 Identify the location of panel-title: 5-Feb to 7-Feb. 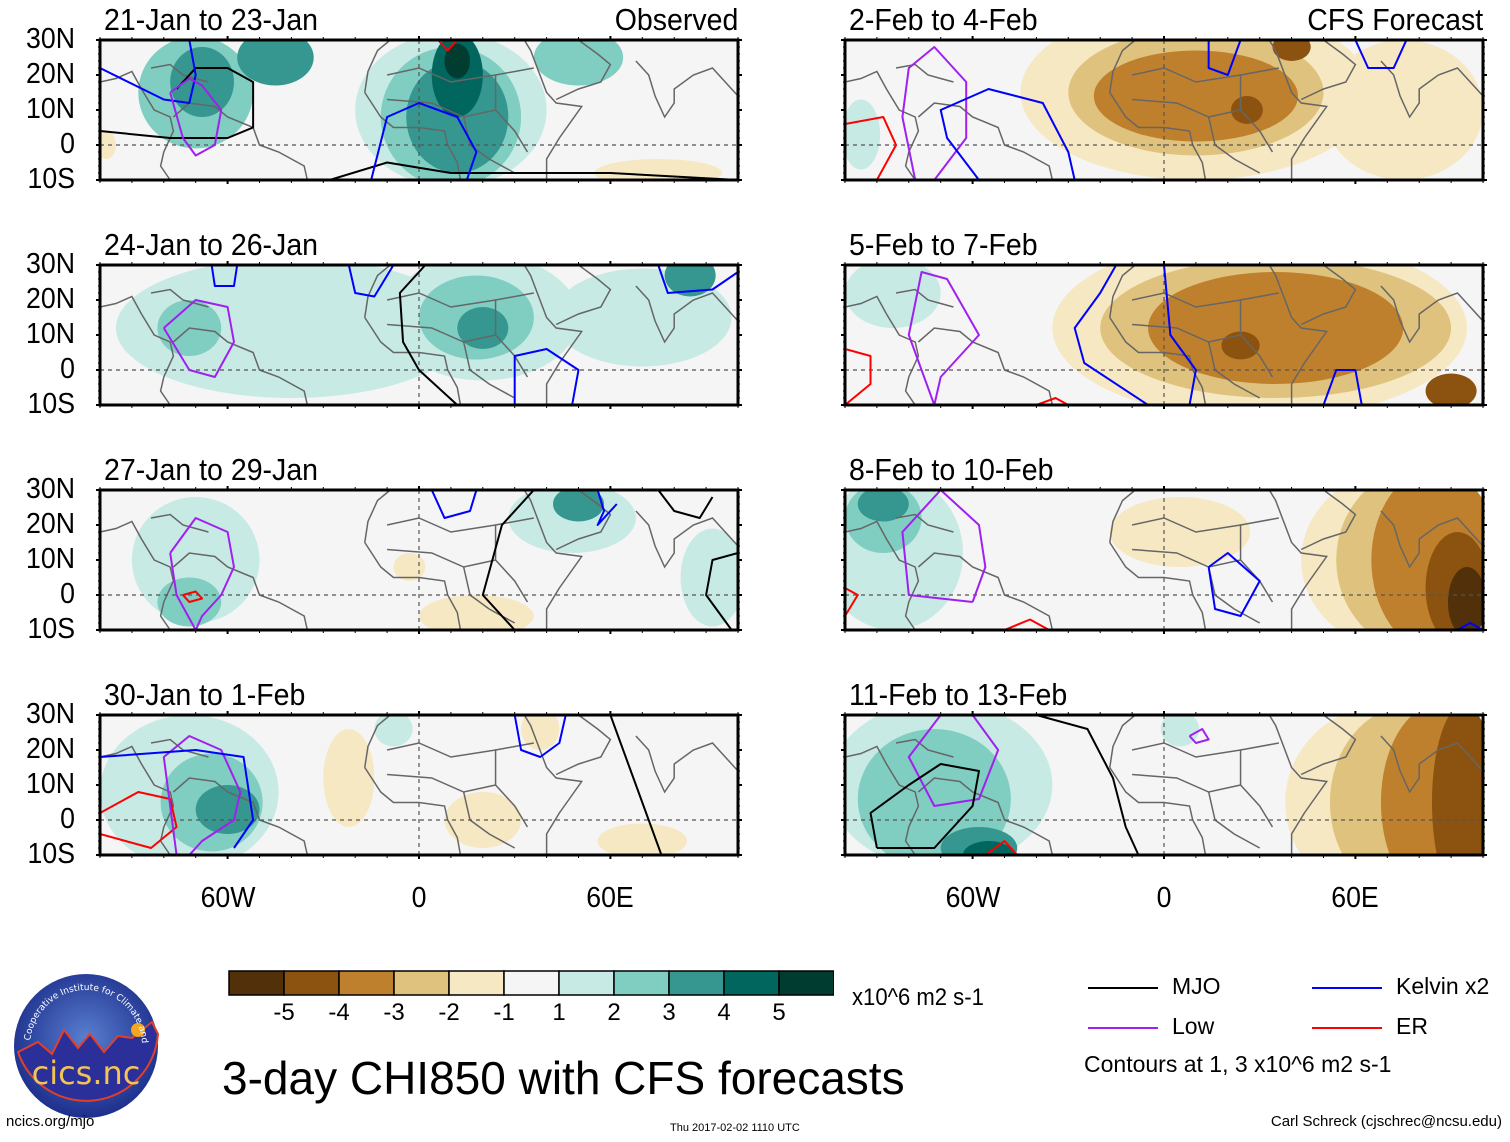
(943, 244).